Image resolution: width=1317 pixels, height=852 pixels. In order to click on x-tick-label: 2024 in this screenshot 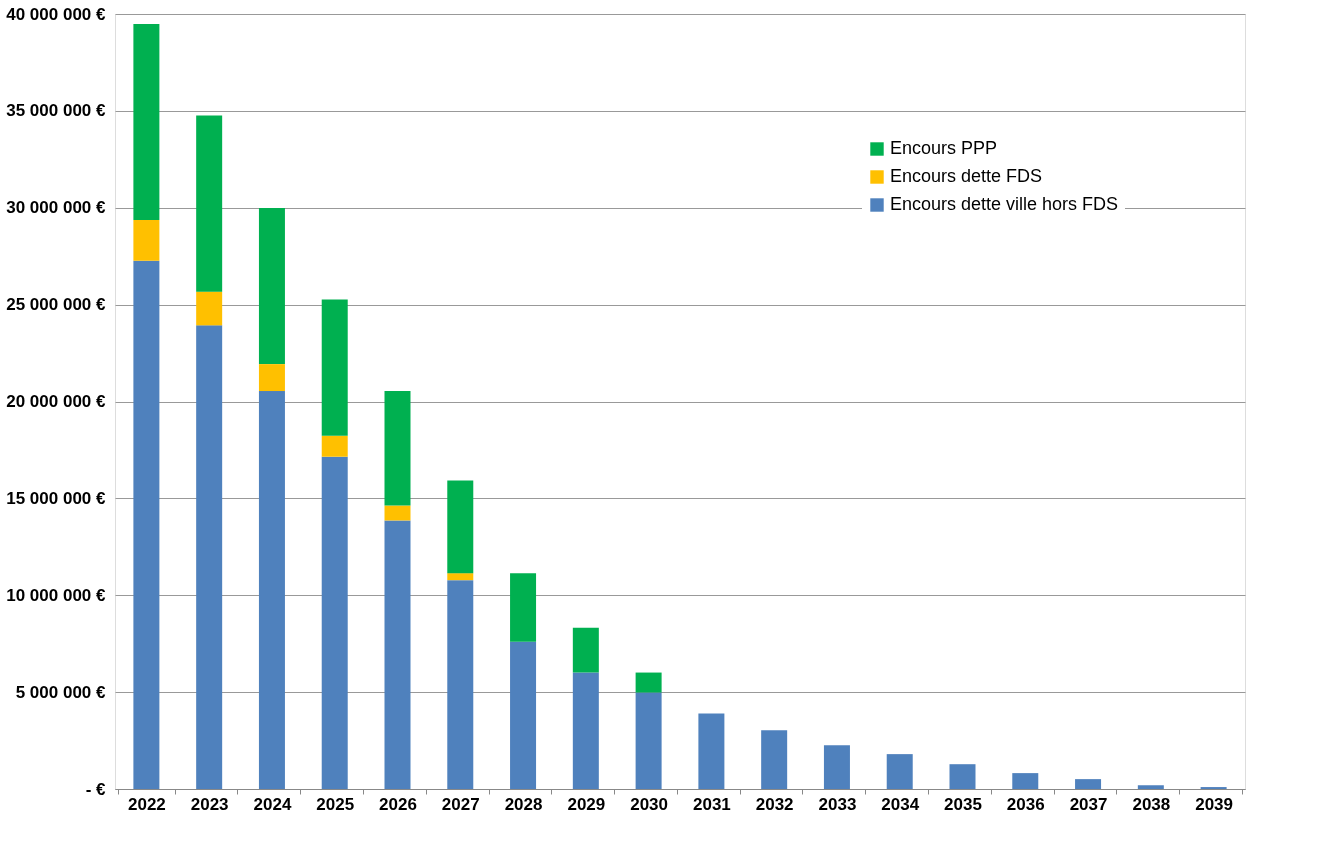, I will do `click(272, 804)`.